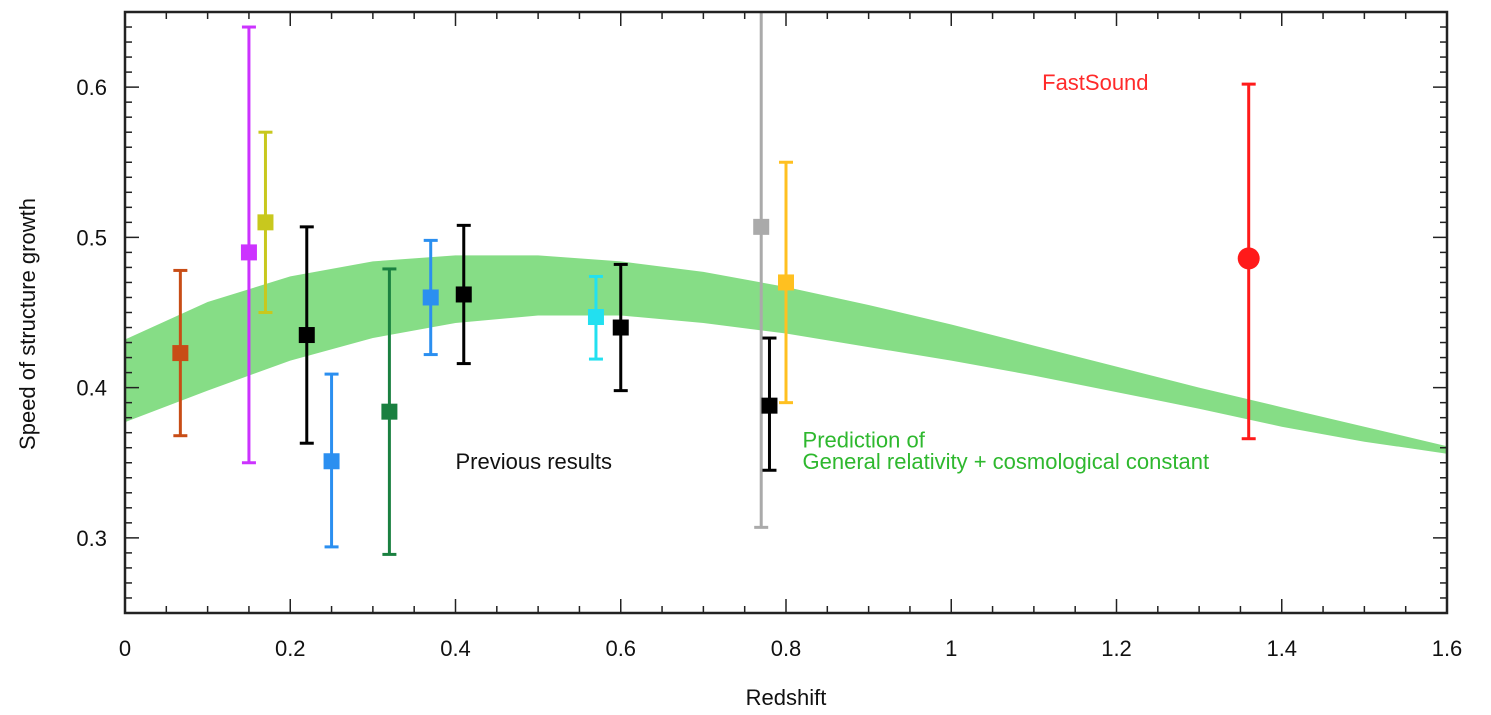 The height and width of the screenshot is (715, 1491). I want to click on x-tick-label: 1.2, so click(1116, 648).